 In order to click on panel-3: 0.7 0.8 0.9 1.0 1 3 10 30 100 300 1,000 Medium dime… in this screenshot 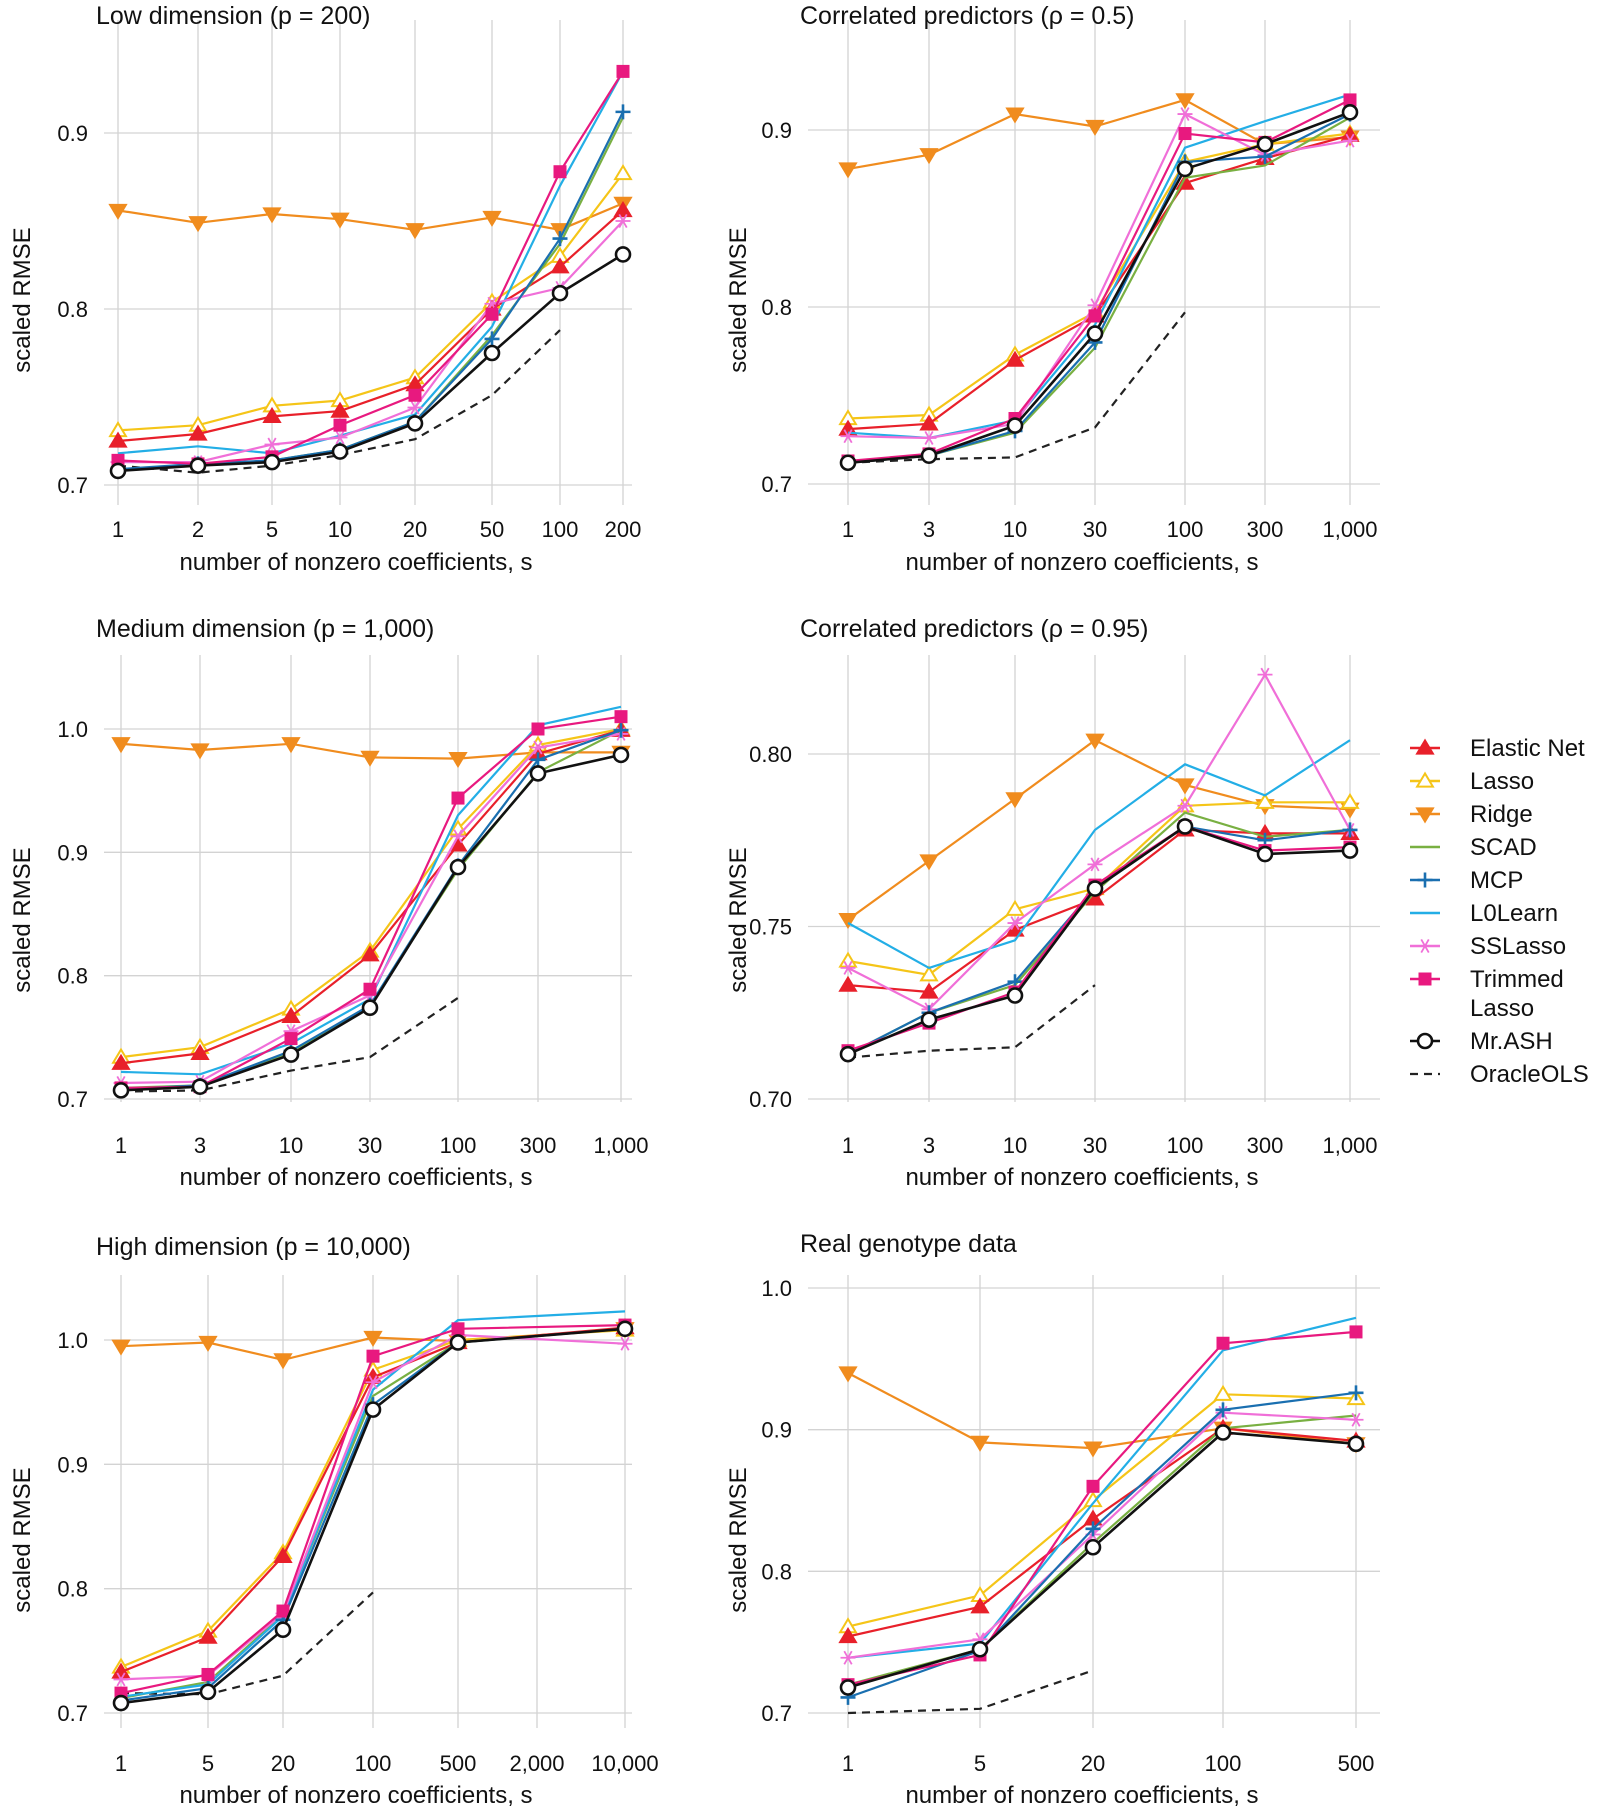, I will do `click(329, 903)`.